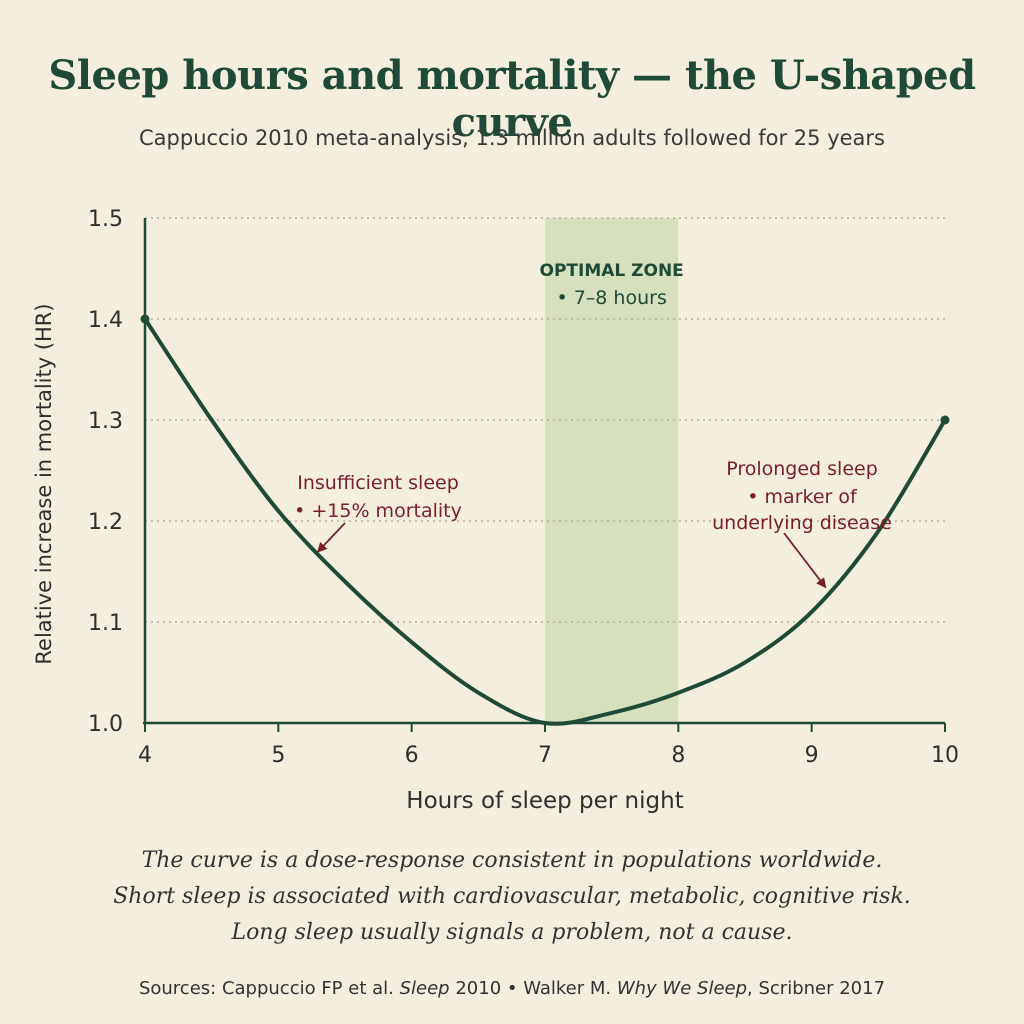 The image size is (1024, 1024). I want to click on y-tick-label: 1.5, so click(105, 219).